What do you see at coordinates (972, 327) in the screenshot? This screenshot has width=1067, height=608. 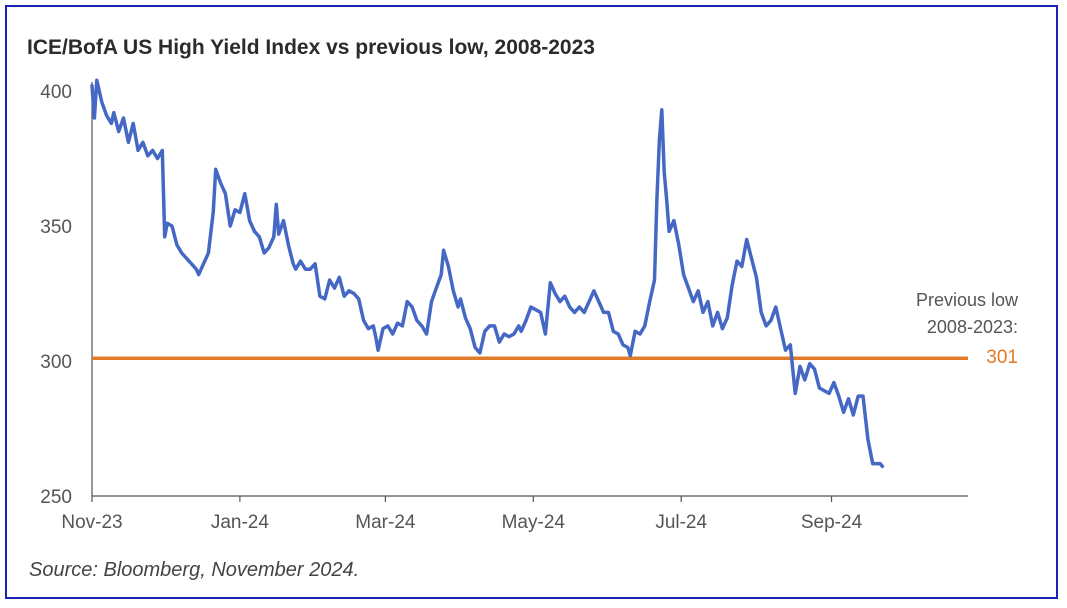 I see `previous-low-label-line2: 2008-2023:` at bounding box center [972, 327].